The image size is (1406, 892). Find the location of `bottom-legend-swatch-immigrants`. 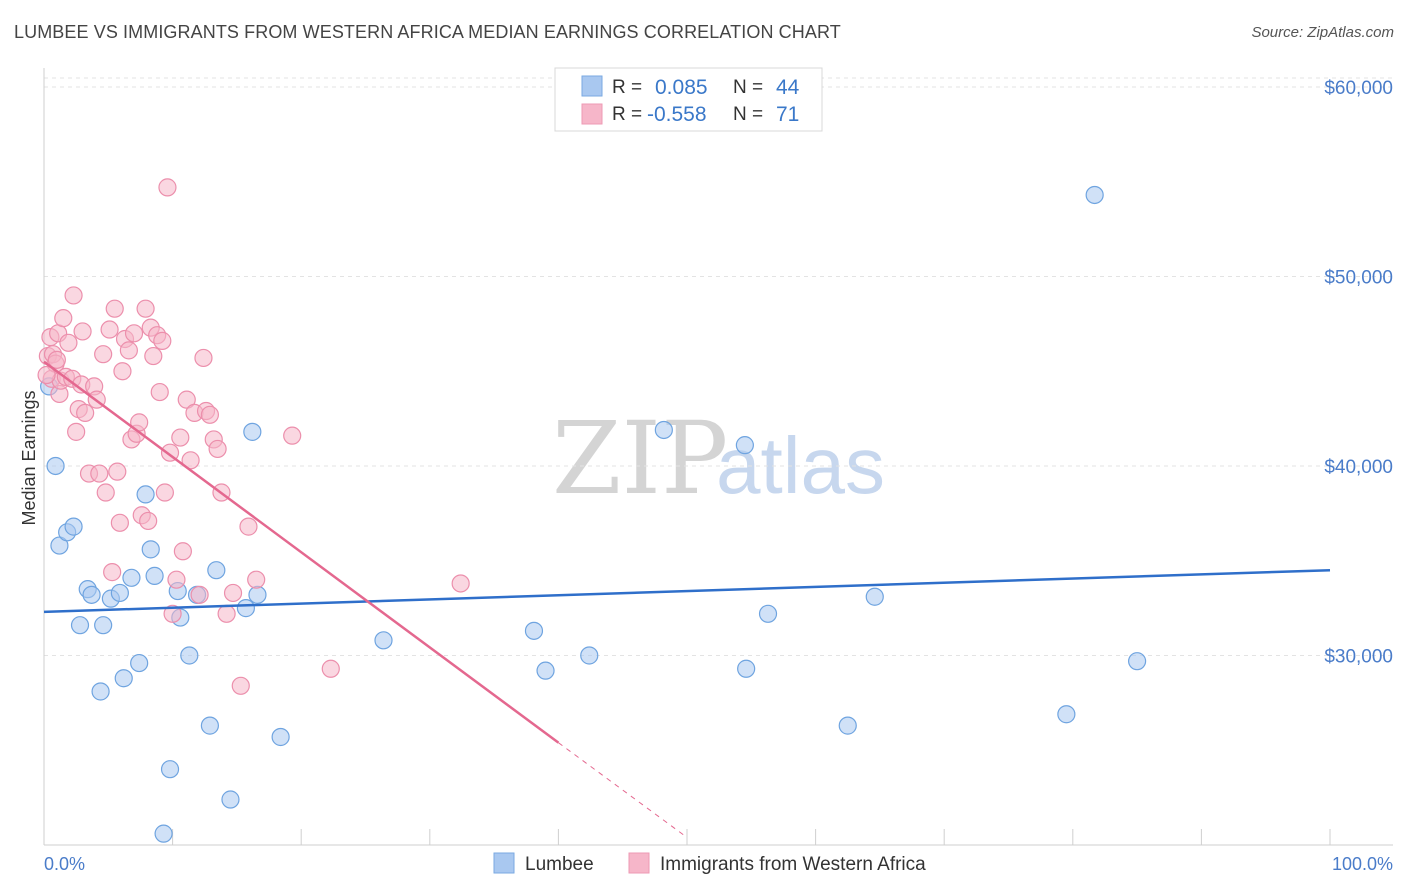

bottom-legend-swatch-immigrants is located at coordinates (639, 863).